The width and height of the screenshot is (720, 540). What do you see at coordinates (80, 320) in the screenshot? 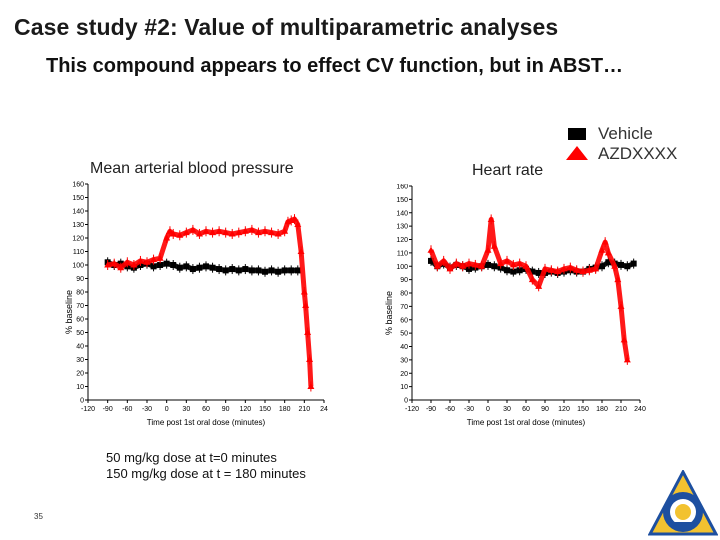
I see `y-tick-label: 60` at bounding box center [80, 320].